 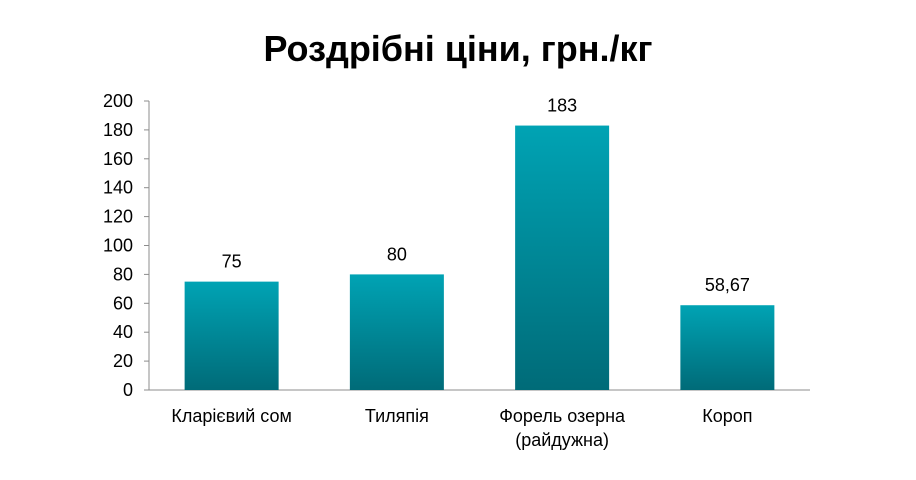 I want to click on x-category-label: Форель озерна, so click(x=562, y=416).